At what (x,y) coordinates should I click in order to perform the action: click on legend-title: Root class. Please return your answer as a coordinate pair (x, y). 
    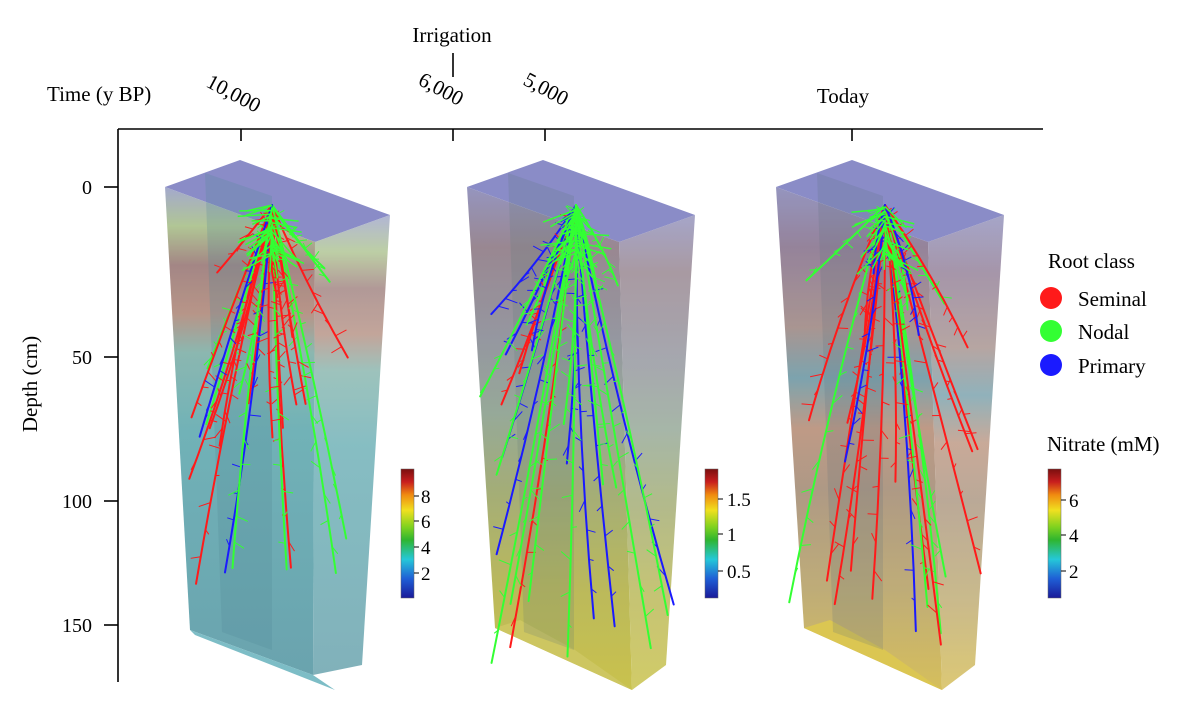
    Looking at the image, I should click on (1091, 261).